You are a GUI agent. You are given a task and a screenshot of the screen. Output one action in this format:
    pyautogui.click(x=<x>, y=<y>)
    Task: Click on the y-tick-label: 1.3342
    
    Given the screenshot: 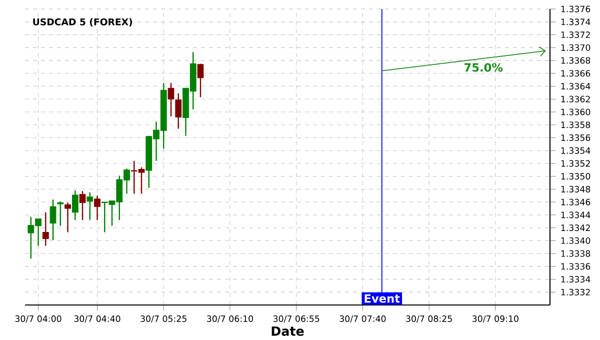 What is the action you would take?
    pyautogui.click(x=575, y=228)
    